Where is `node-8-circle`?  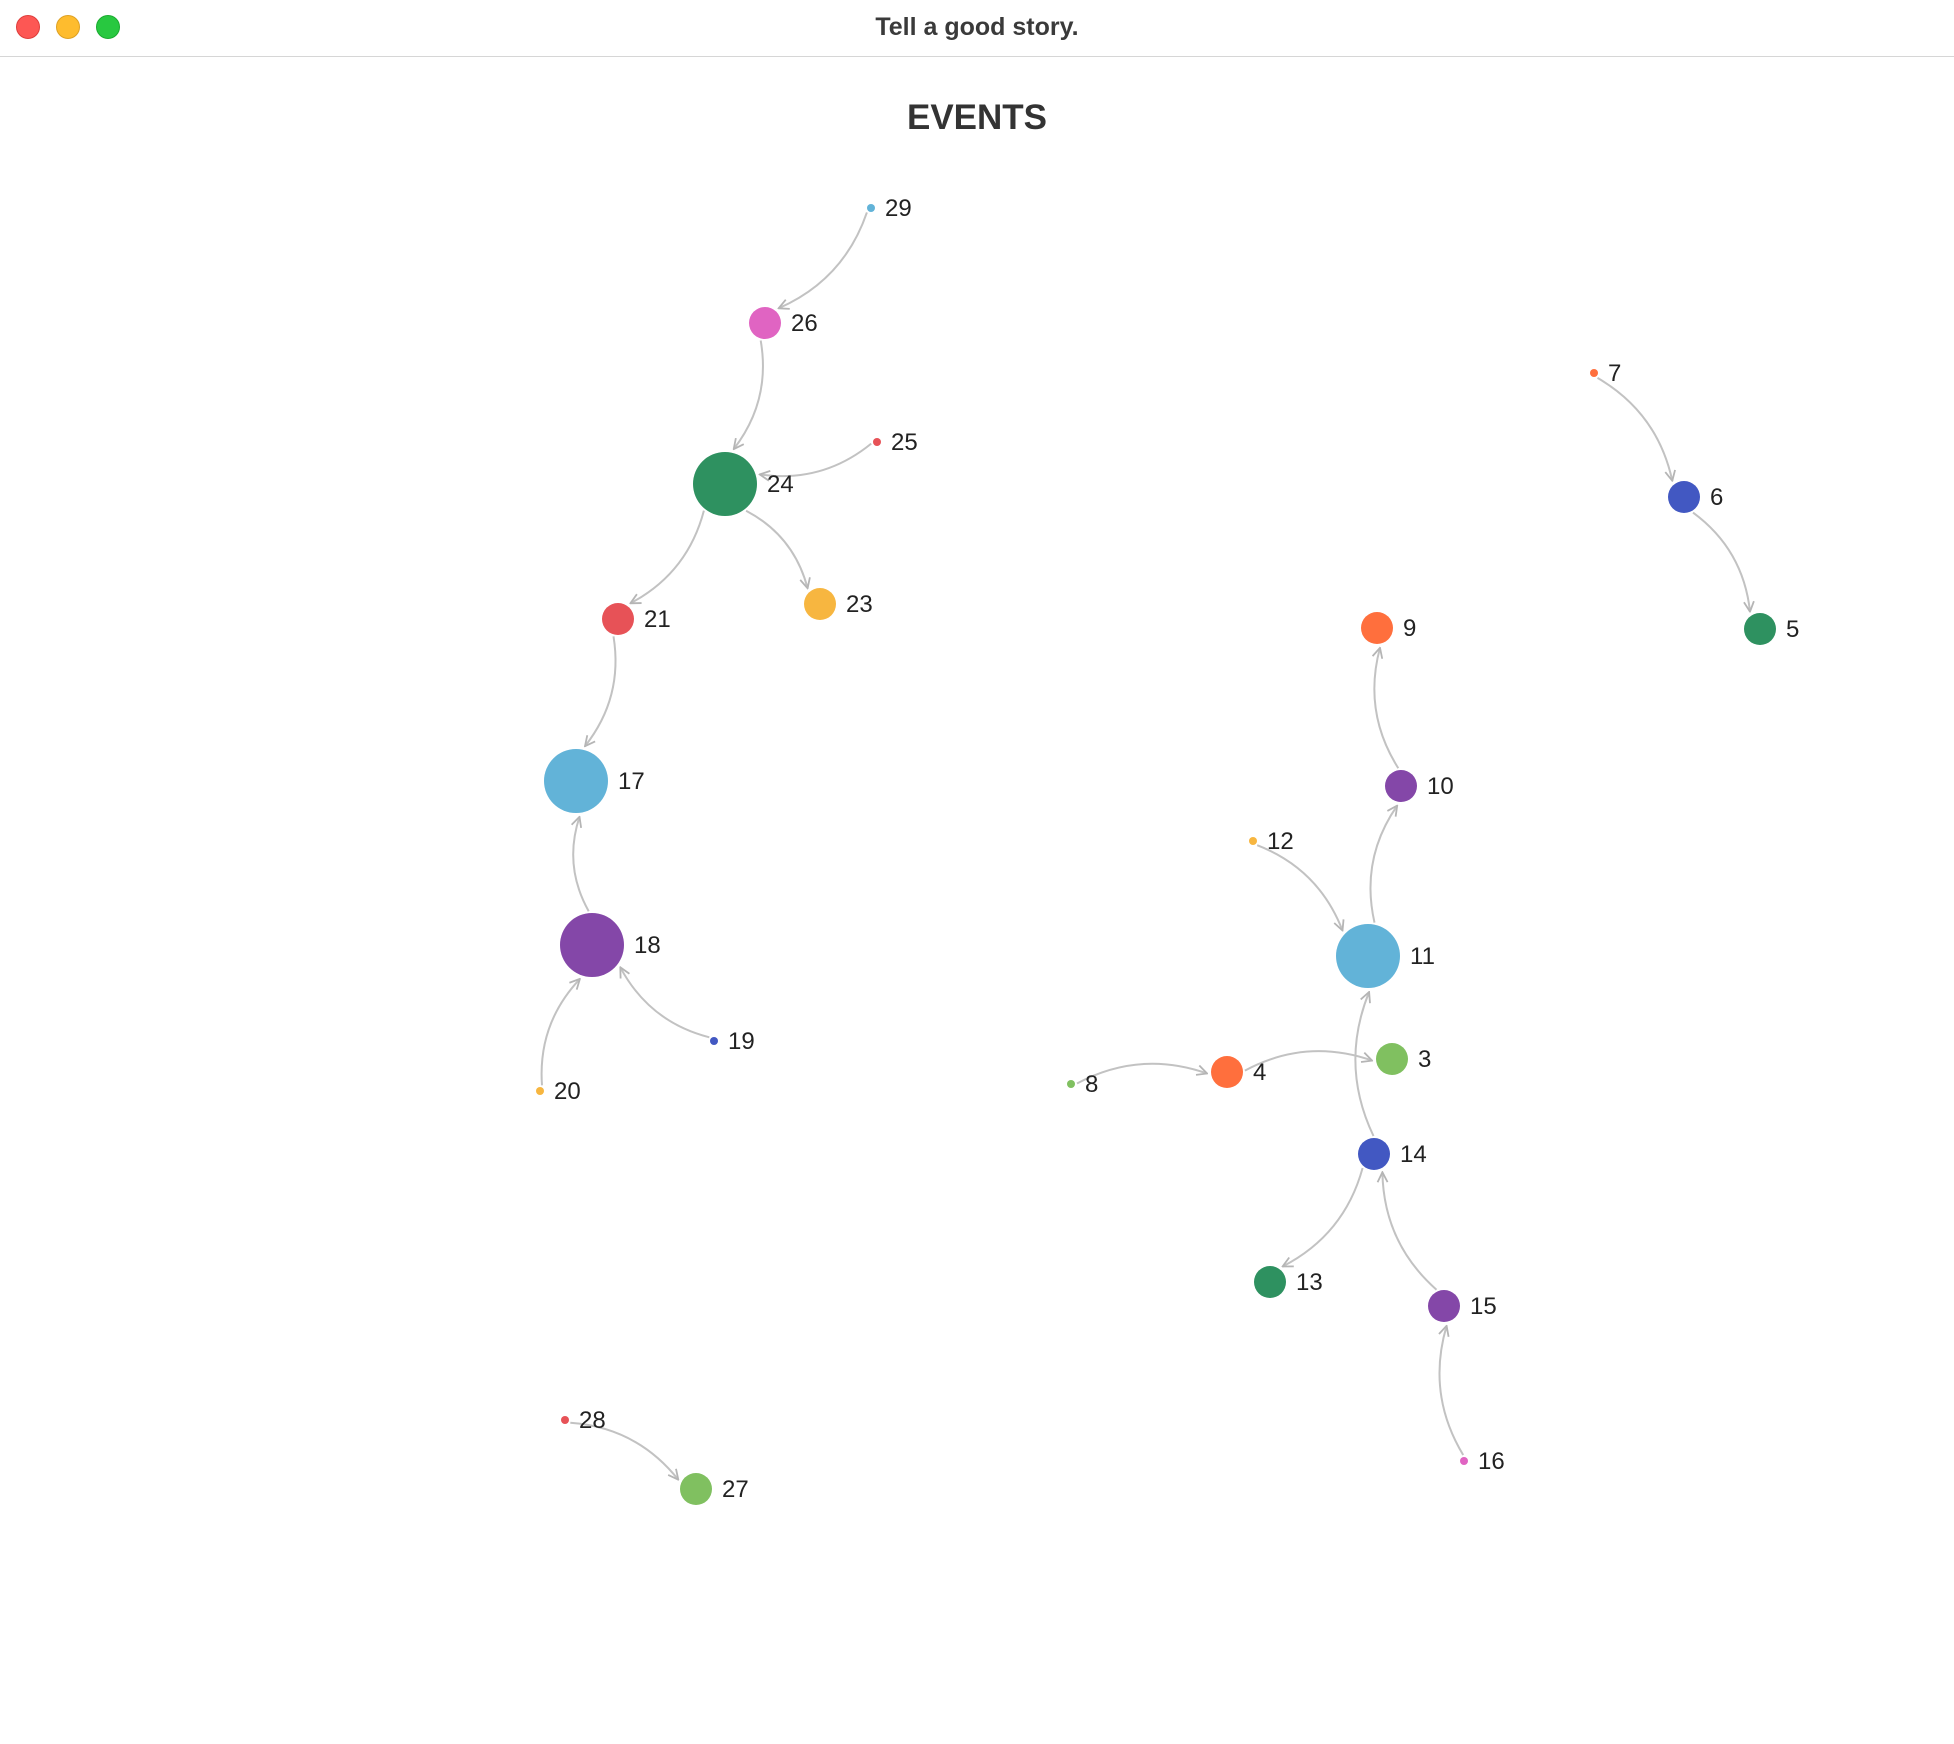
node-8-circle is located at coordinates (1071, 1084).